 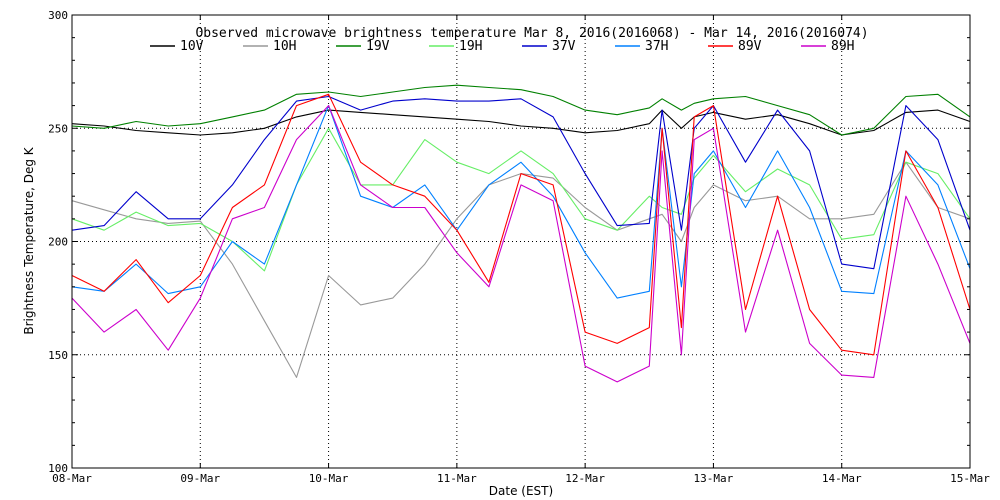 I want to click on x-tick-label: 13-Mar, so click(x=714, y=478).